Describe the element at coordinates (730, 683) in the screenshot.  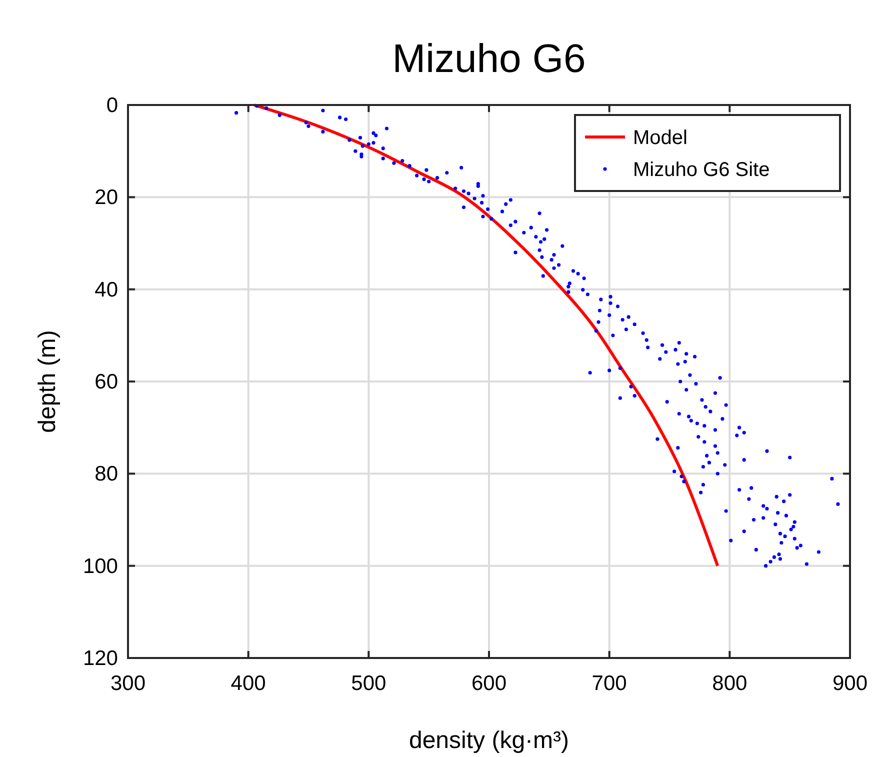
I see `x-tick-label: 800` at that location.